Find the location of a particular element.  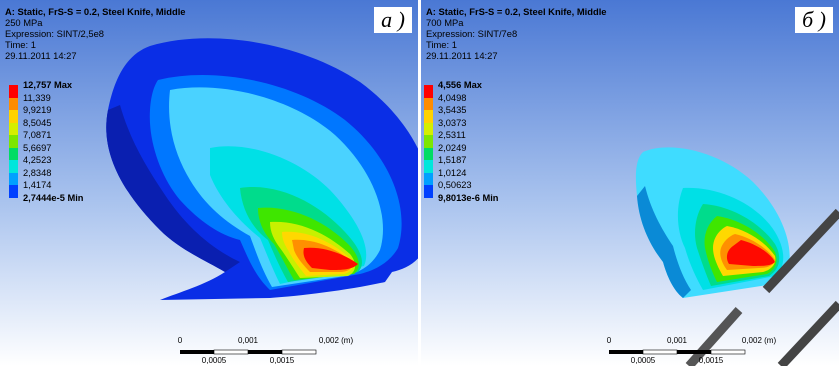

legend-label: 7,0871 is located at coordinates (37, 135).